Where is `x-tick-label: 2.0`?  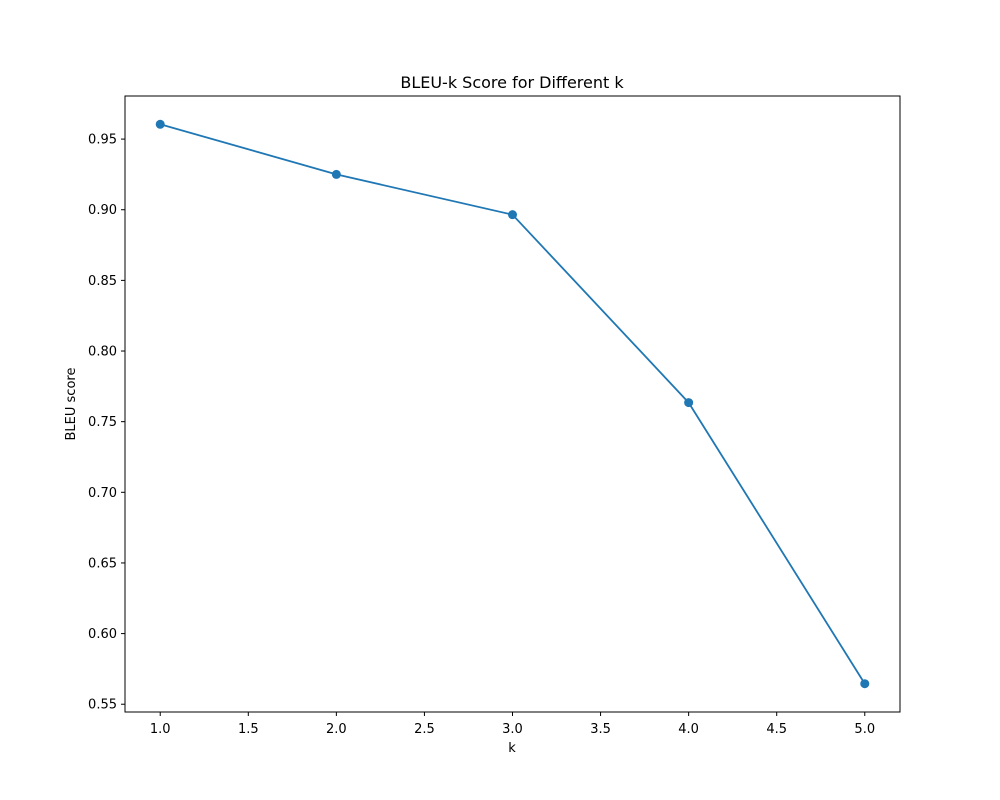
x-tick-label: 2.0 is located at coordinates (336, 729).